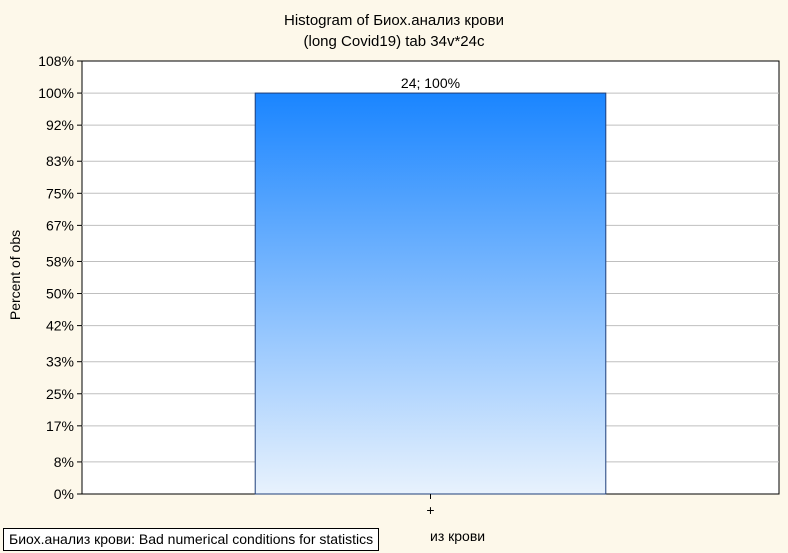  Describe the element at coordinates (64, 494) in the screenshot. I see `y-tick-label: 0%` at that location.